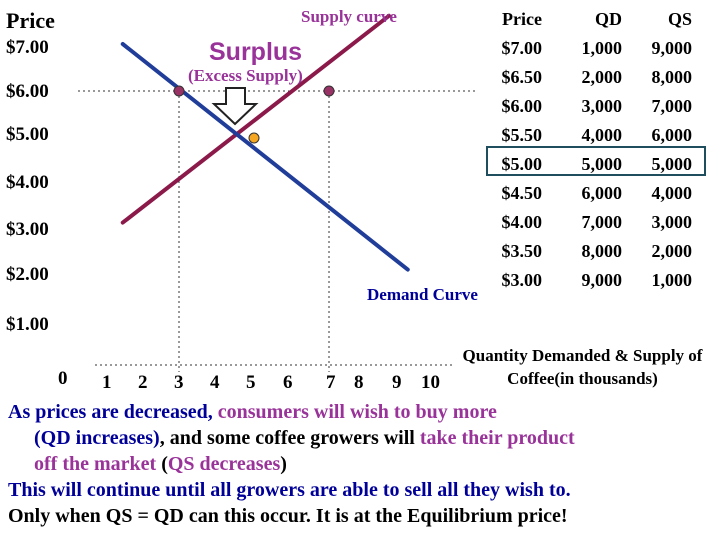  Describe the element at coordinates (522, 251) in the screenshot. I see `table-cell: $3.50` at that location.